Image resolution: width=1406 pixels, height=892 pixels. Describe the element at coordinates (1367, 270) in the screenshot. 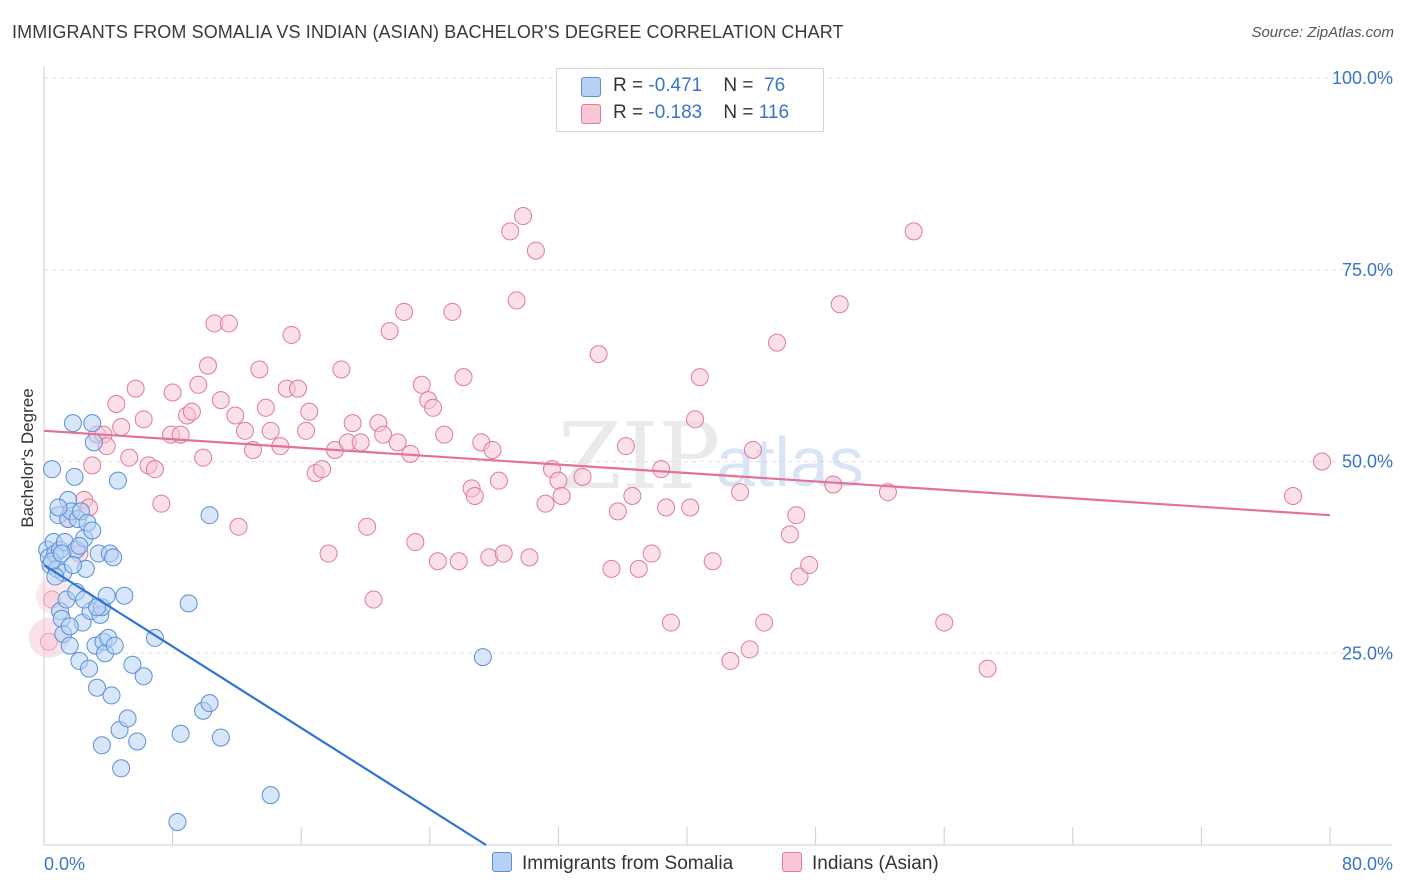

I see `y-tick-label: 75.0%` at that location.